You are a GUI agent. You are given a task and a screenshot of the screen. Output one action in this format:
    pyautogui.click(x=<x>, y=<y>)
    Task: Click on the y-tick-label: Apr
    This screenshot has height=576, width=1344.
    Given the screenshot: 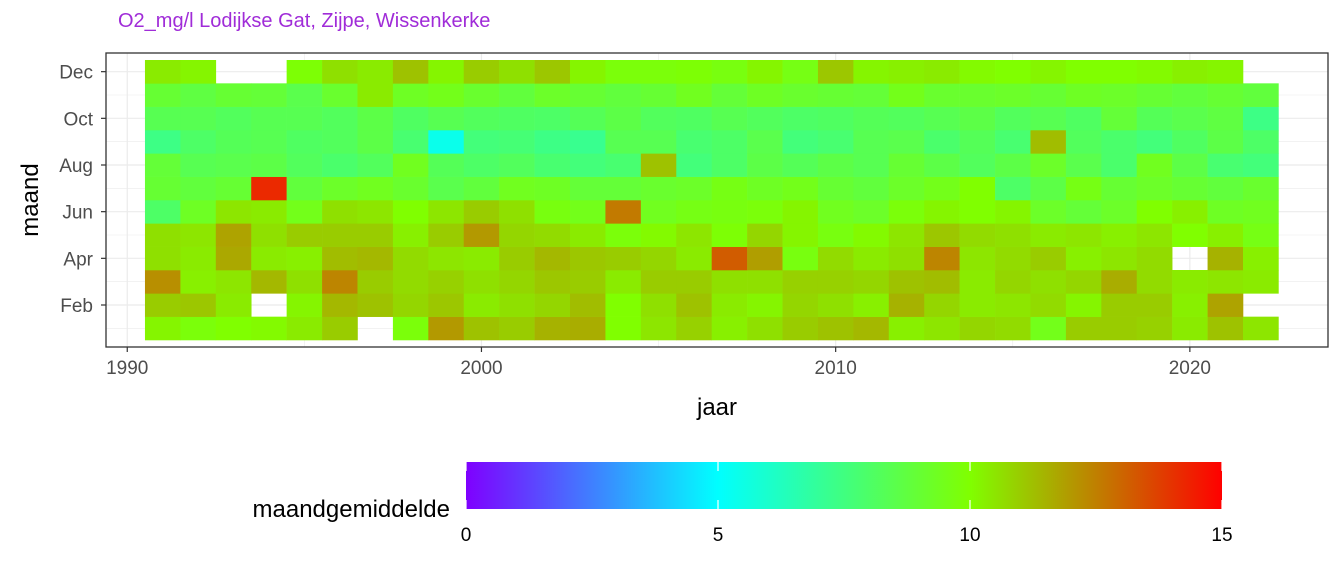 What is the action you would take?
    pyautogui.click(x=78, y=259)
    